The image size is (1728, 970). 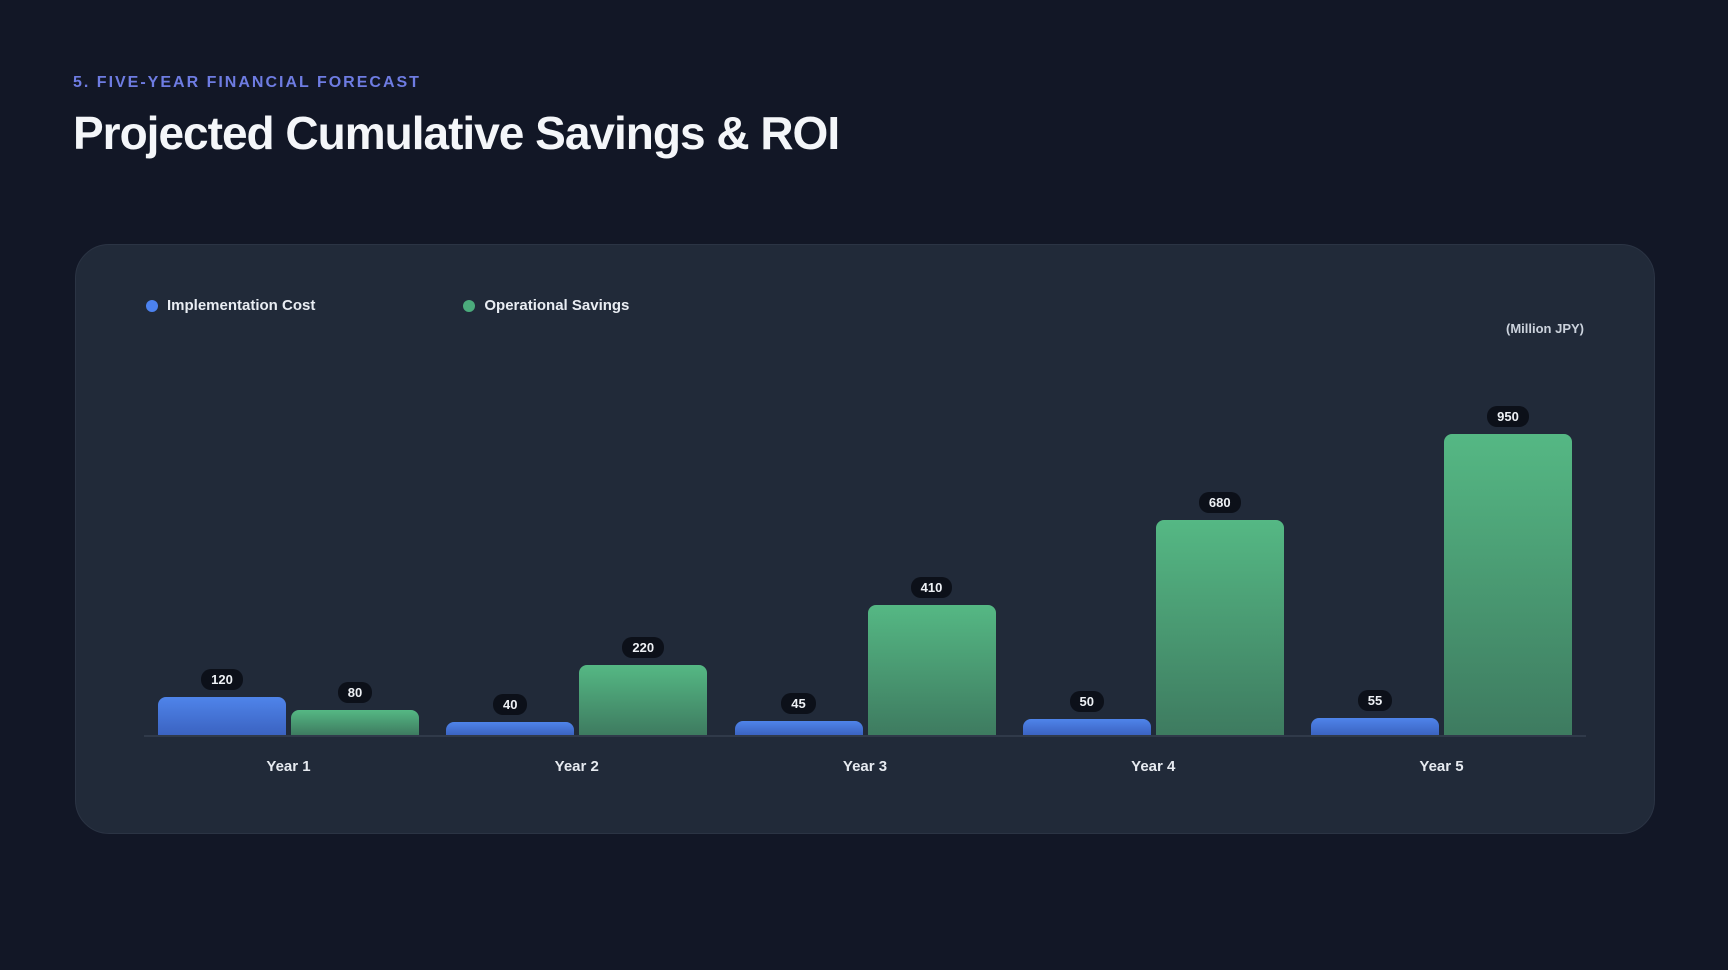 I want to click on category-axis: Year 1 Year 2 Year 3 Year 4 Year 5, so click(x=865, y=766).